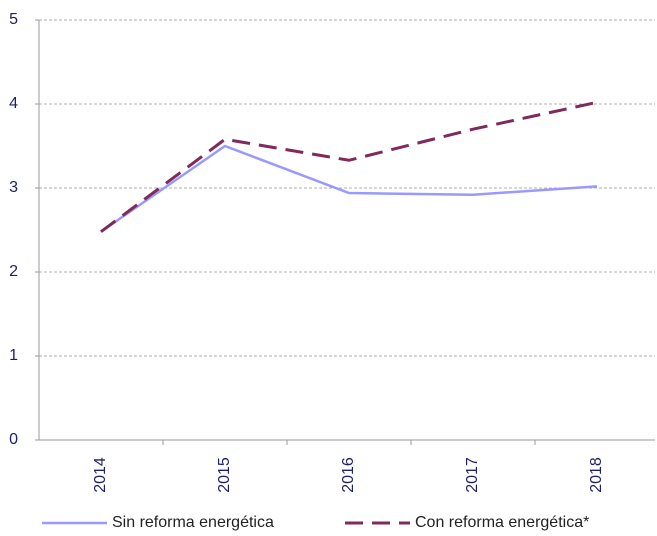 The height and width of the screenshot is (536, 657). What do you see at coordinates (596, 475) in the screenshot?
I see `x-tick-label: 2018` at bounding box center [596, 475].